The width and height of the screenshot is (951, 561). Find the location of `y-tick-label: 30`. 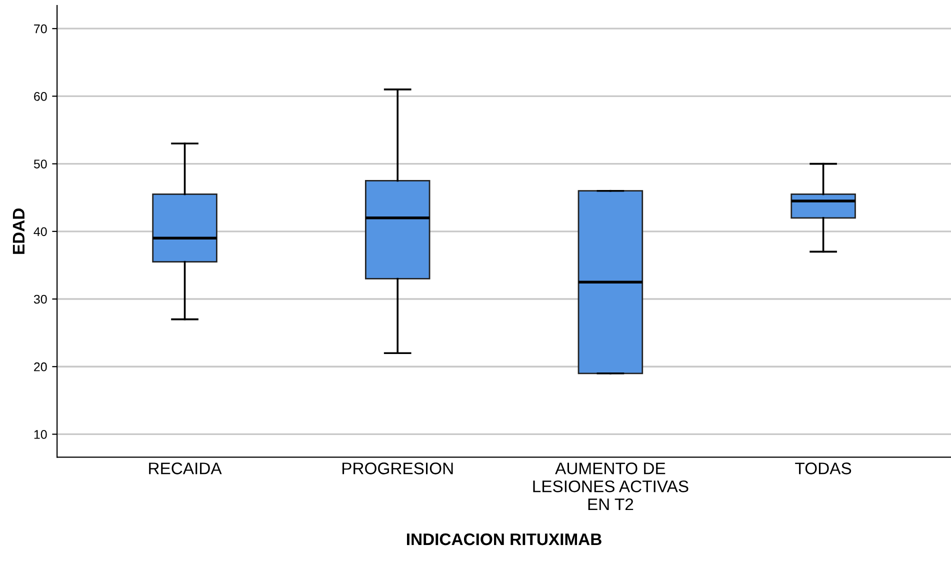

y-tick-label: 30 is located at coordinates (40, 299).